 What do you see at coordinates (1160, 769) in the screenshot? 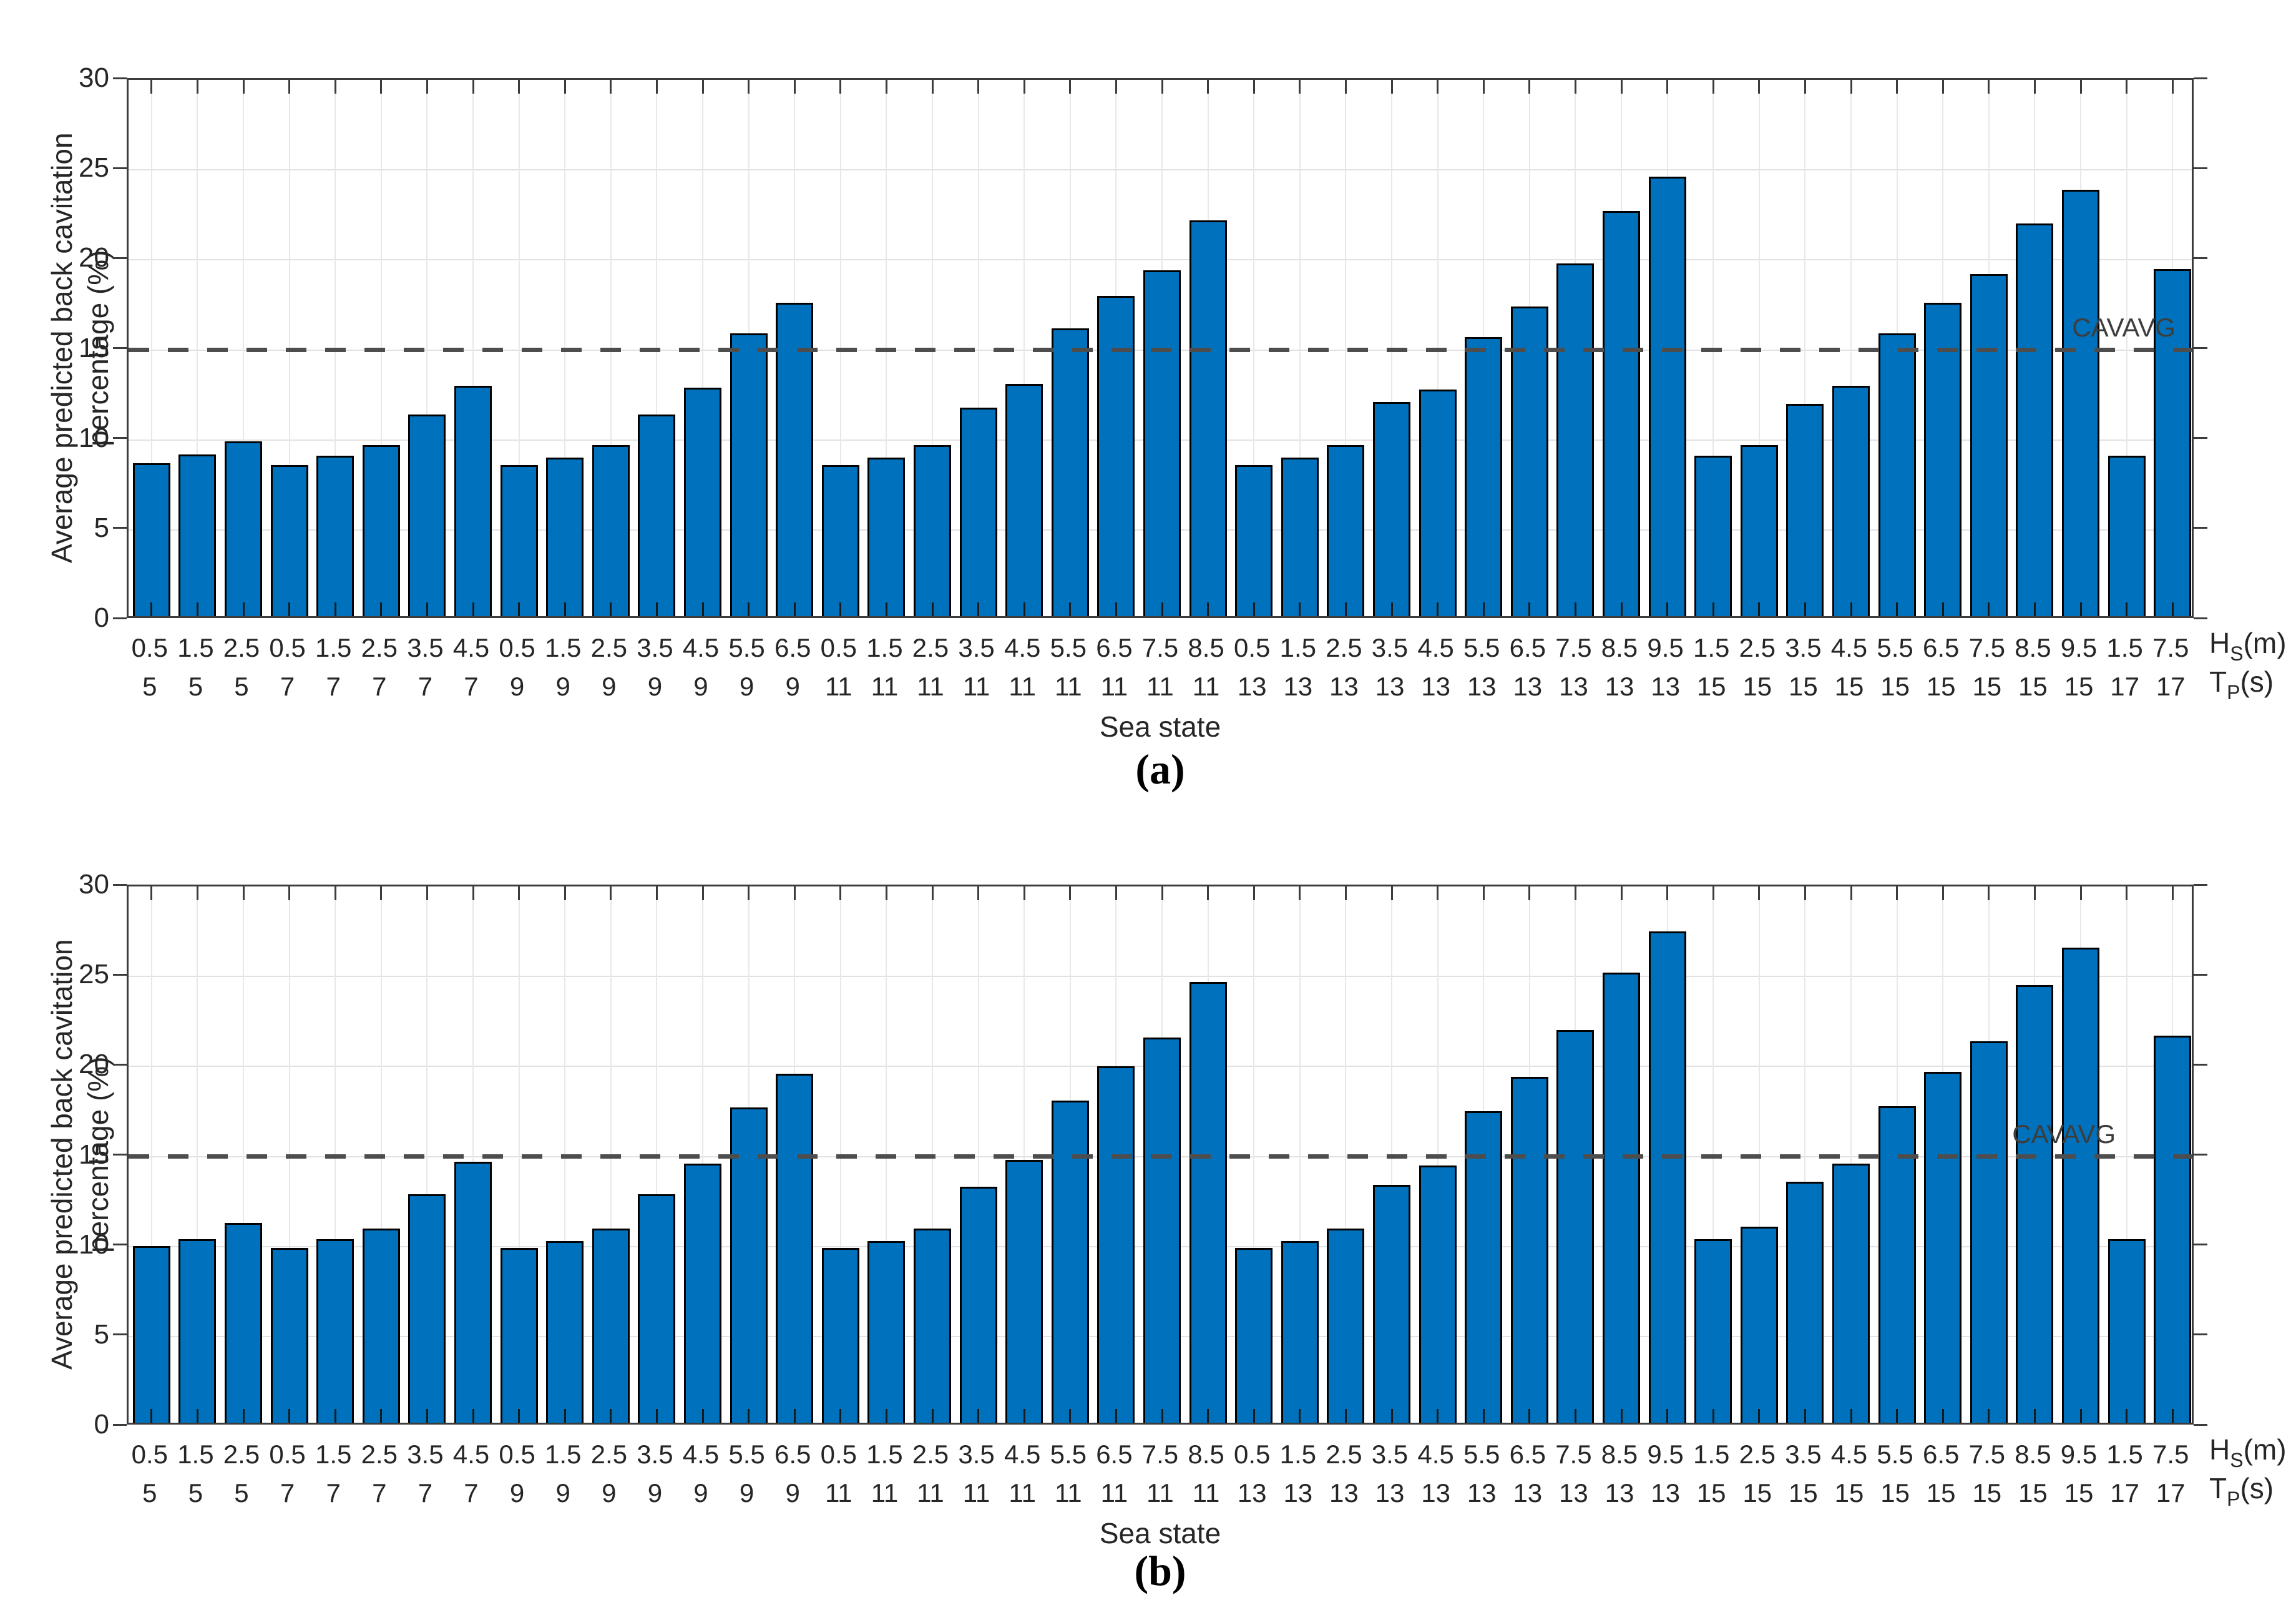
I see `chart-caption: (a)` at bounding box center [1160, 769].